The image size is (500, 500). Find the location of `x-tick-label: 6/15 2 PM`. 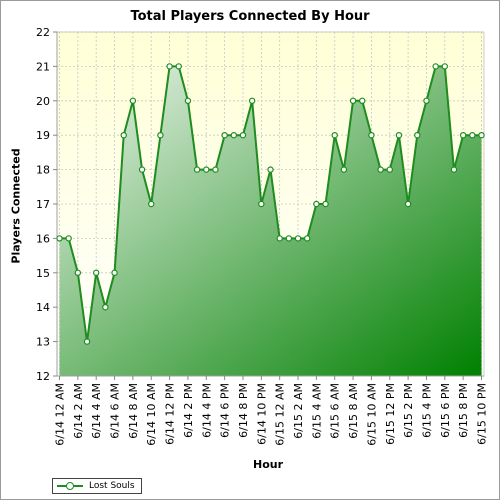

x-tick-label: 6/15 2 PM is located at coordinates (408, 410).